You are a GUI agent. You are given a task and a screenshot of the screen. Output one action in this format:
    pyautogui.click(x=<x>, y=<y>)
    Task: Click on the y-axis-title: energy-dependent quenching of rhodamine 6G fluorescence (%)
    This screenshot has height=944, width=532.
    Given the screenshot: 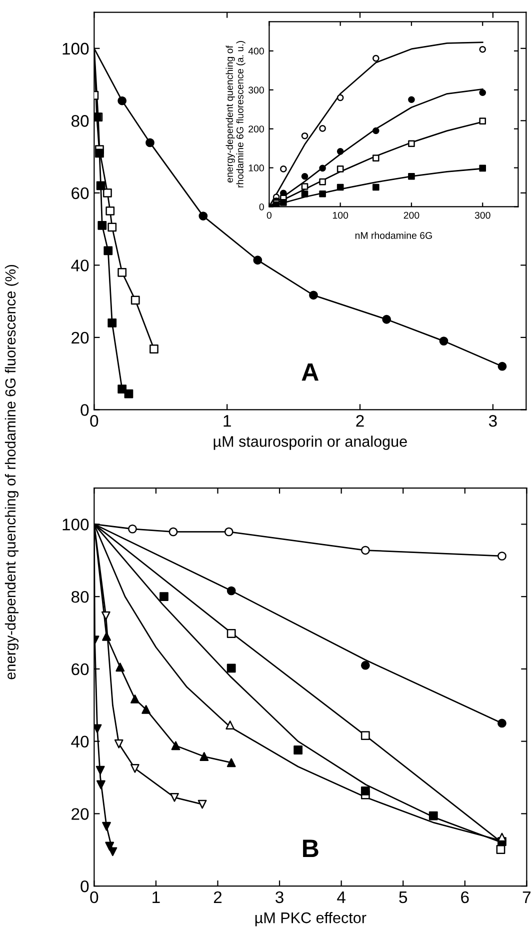 What is the action you would take?
    pyautogui.click(x=11, y=472)
    